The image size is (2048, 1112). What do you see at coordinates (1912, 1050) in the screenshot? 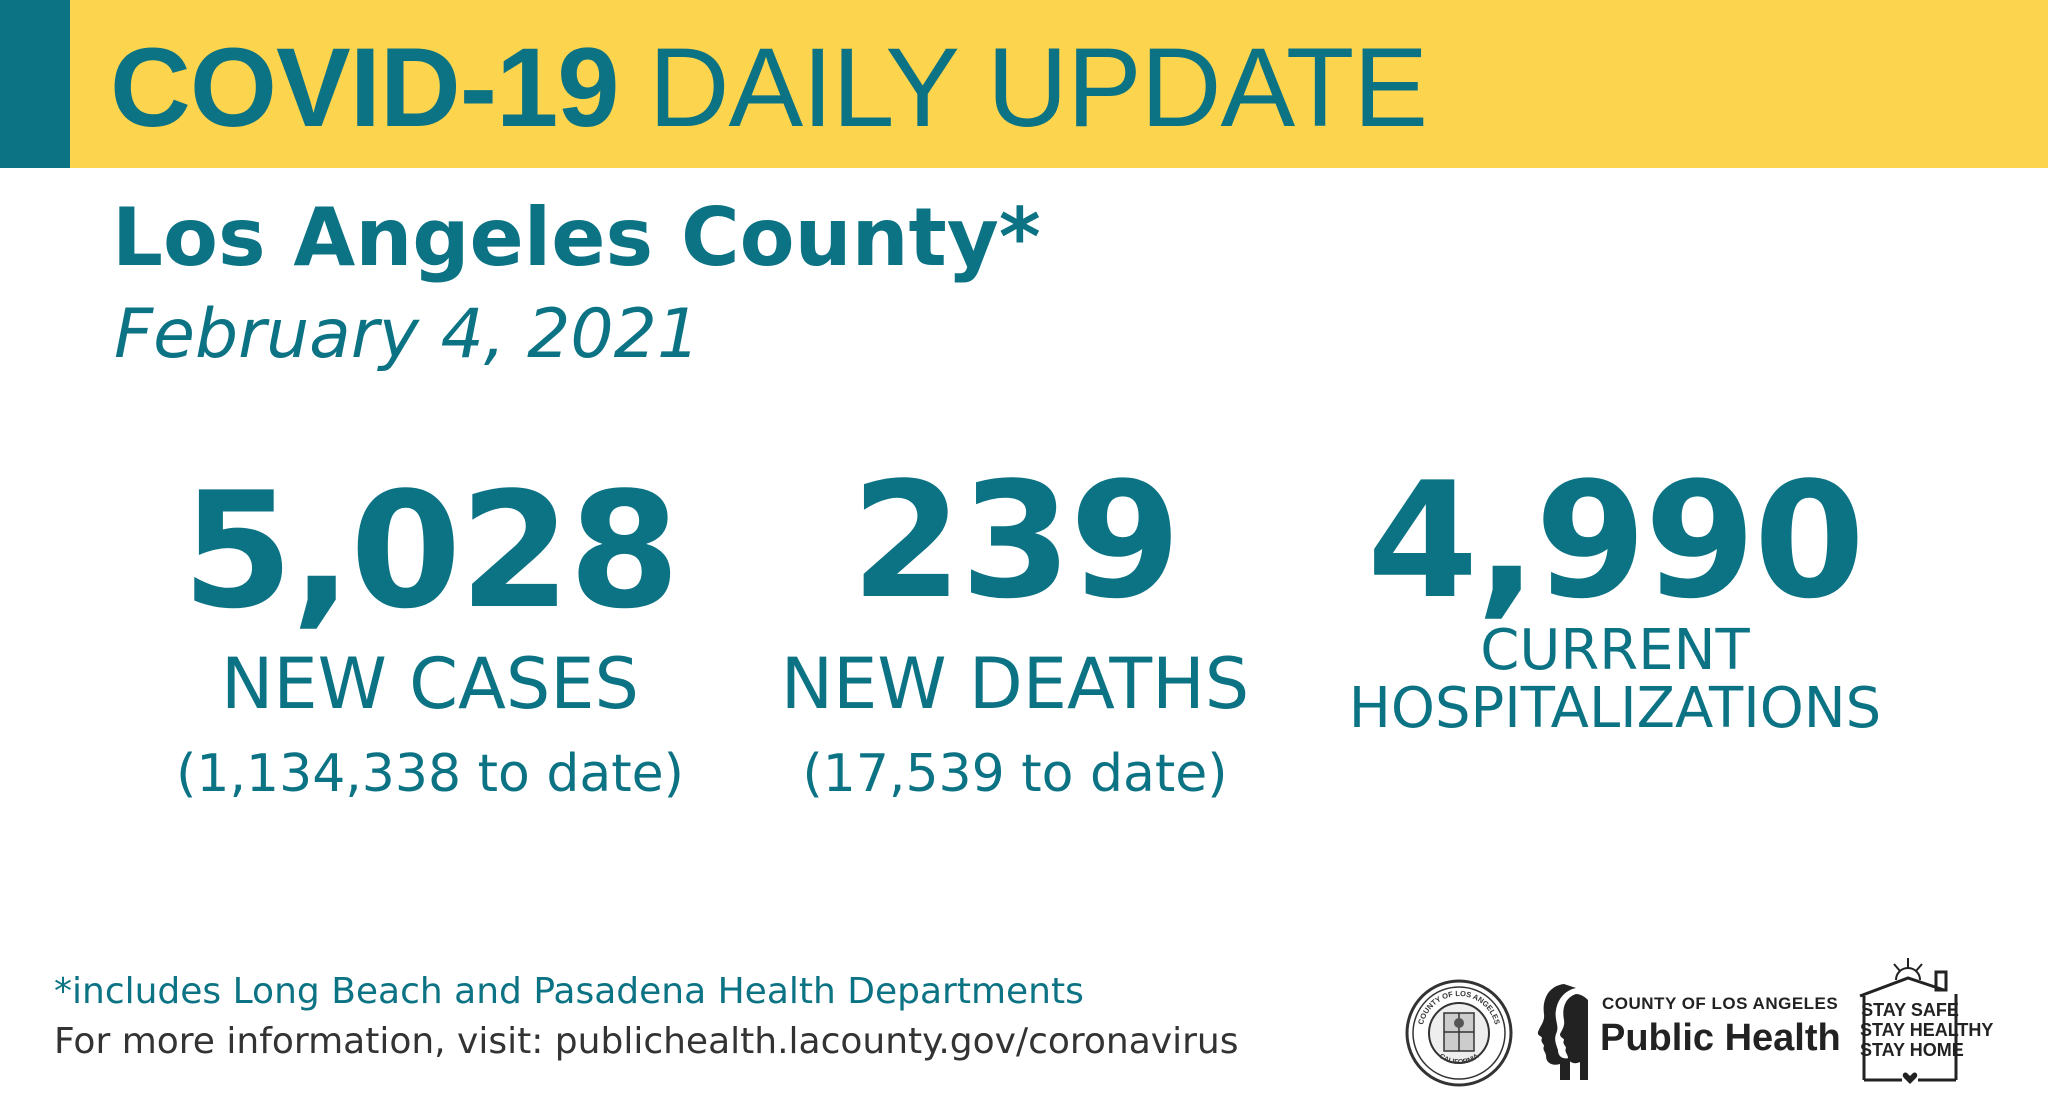
I see `stay-line-3: STAY HOME` at bounding box center [1912, 1050].